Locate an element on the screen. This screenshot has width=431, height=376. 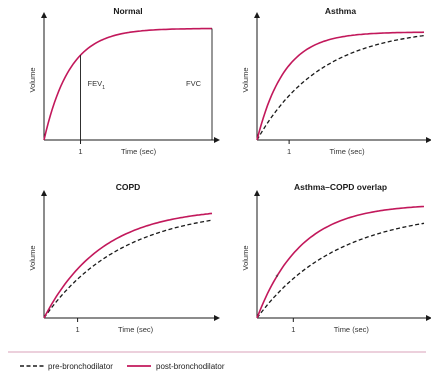
annotation-label: FEV1 is located at coordinates (97, 85).